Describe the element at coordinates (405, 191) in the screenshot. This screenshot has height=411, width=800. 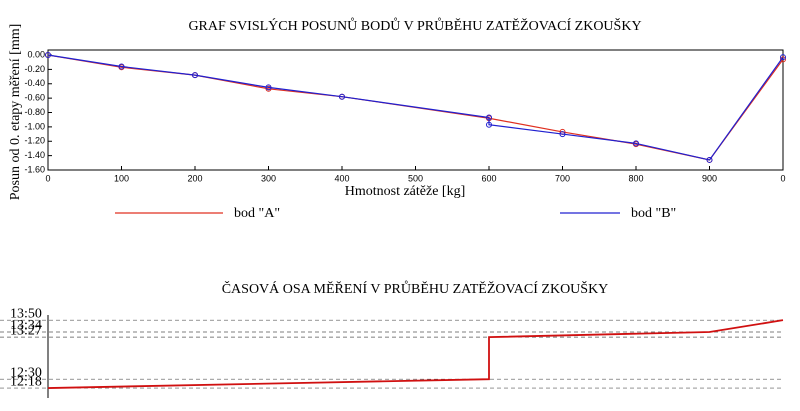
I see `x-axis-label: Hmotnost zátěže [kg]` at that location.